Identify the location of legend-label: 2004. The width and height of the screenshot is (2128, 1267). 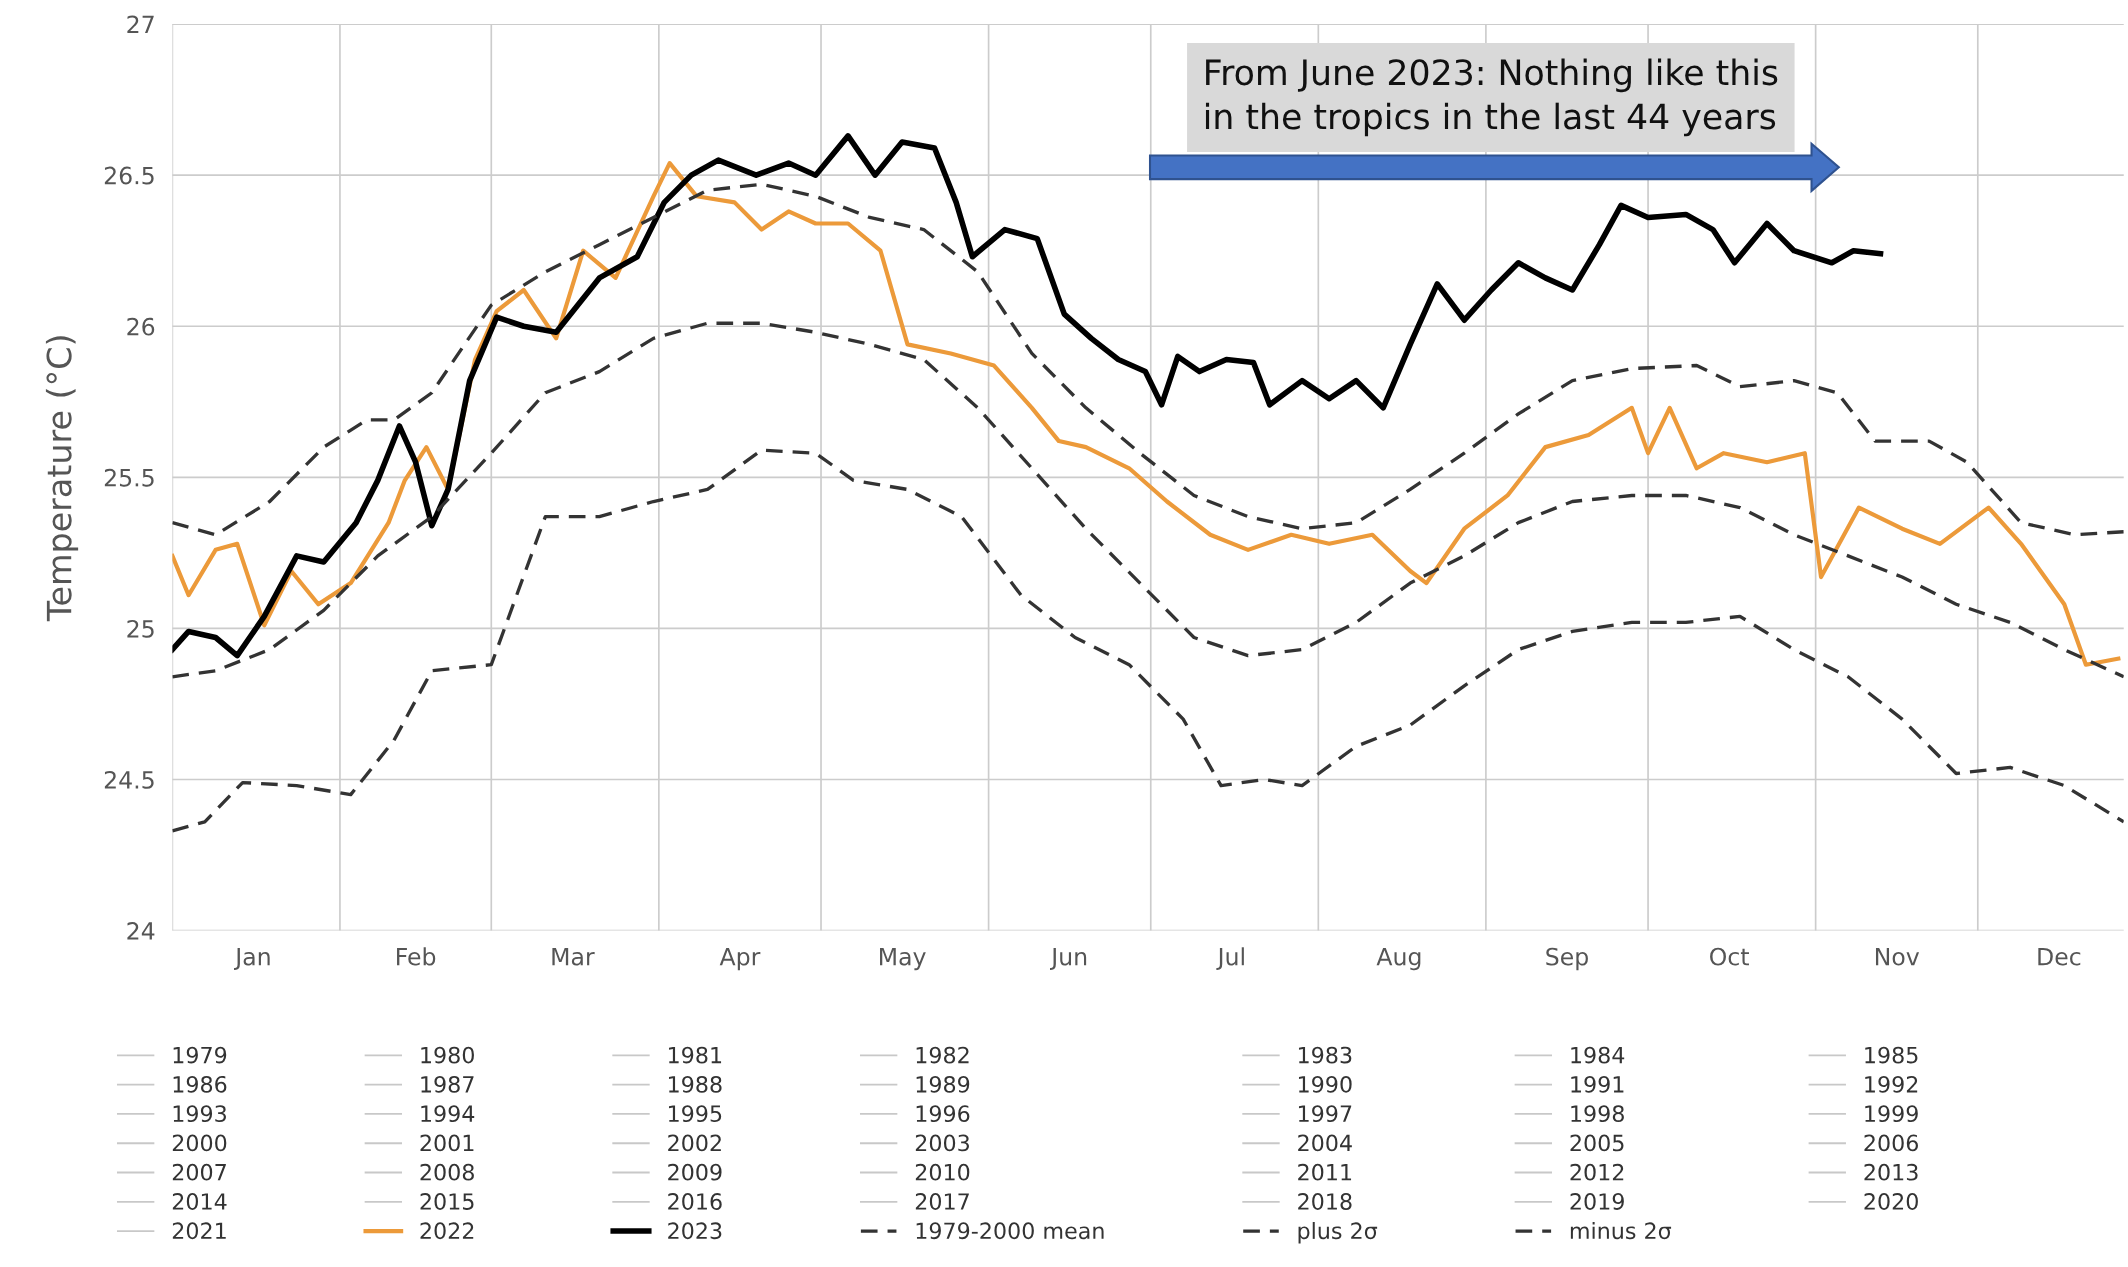
(1325, 1143).